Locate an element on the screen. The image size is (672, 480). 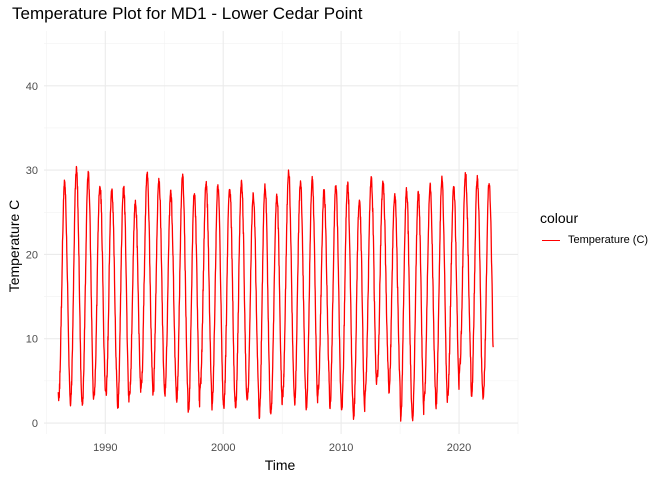
x-axis-title: Time is located at coordinates (280, 465).